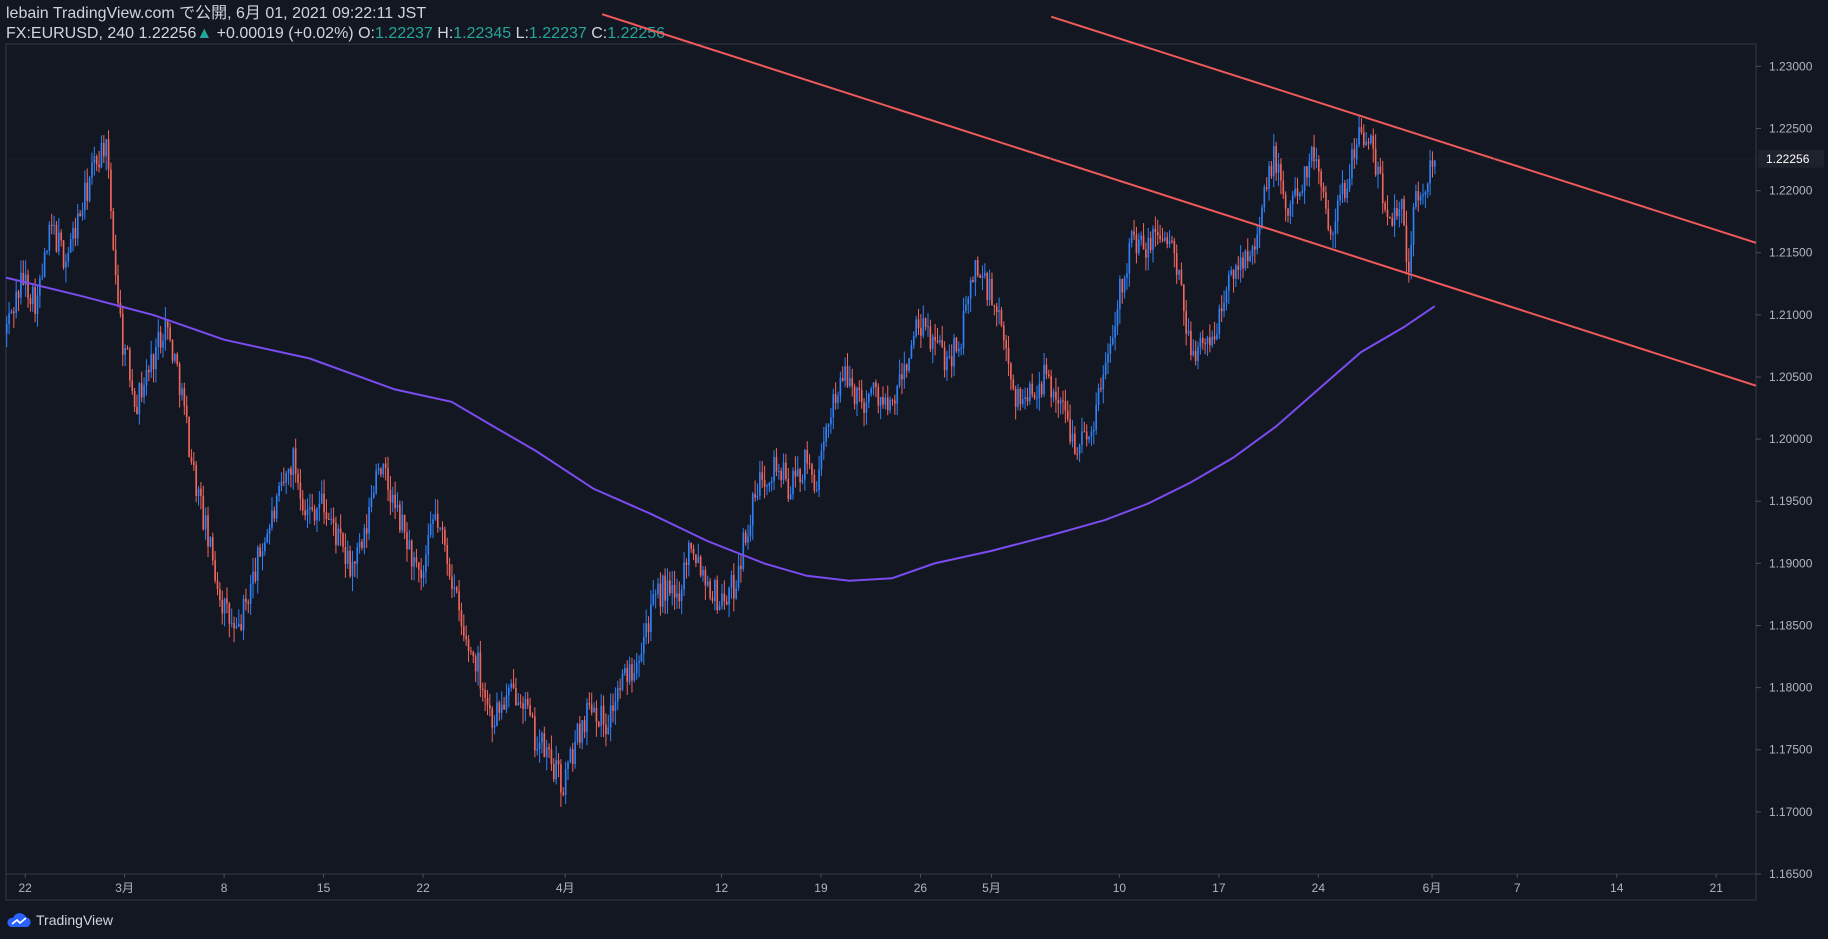 This screenshot has width=1828, height=939. I want to click on x-tick-label: 6月, so click(1432, 888).